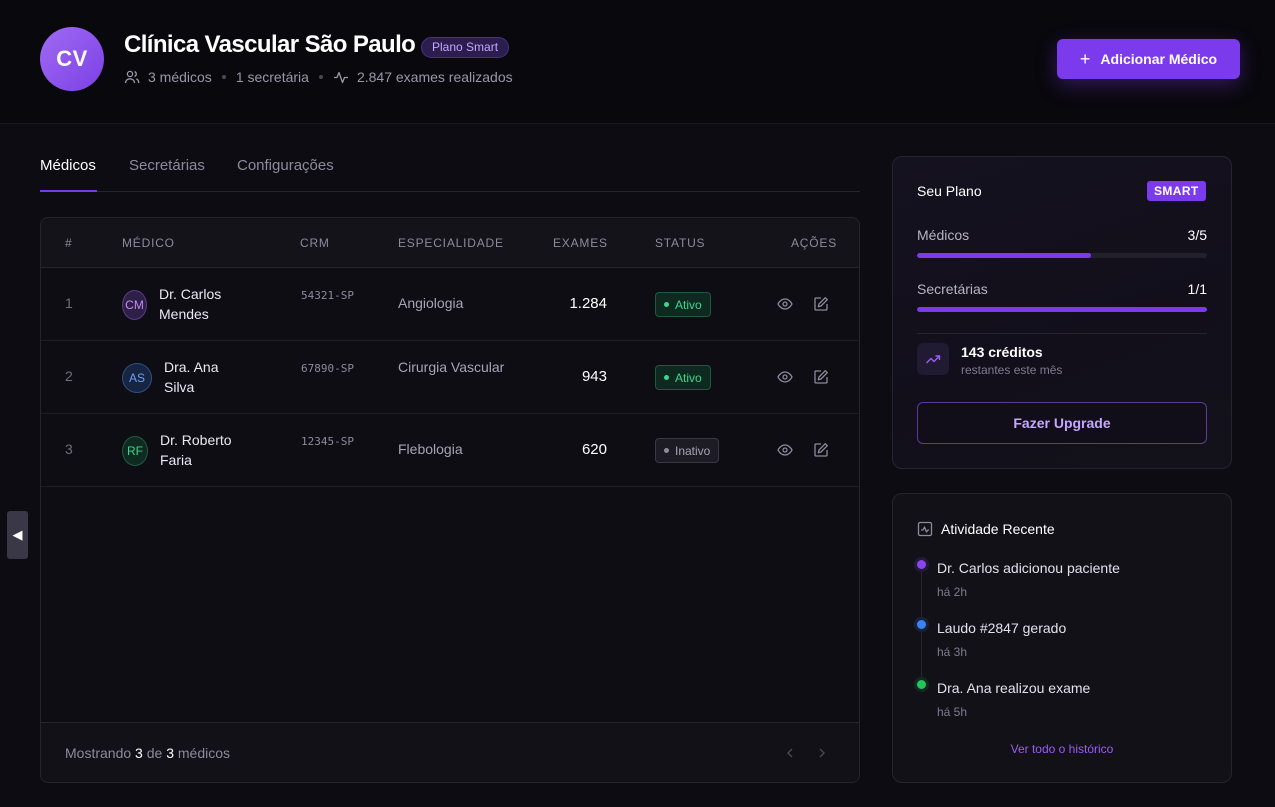  Describe the element at coordinates (450, 166) in the screenshot. I see `tab-bar: Médicos Secretárias Configurações` at that location.